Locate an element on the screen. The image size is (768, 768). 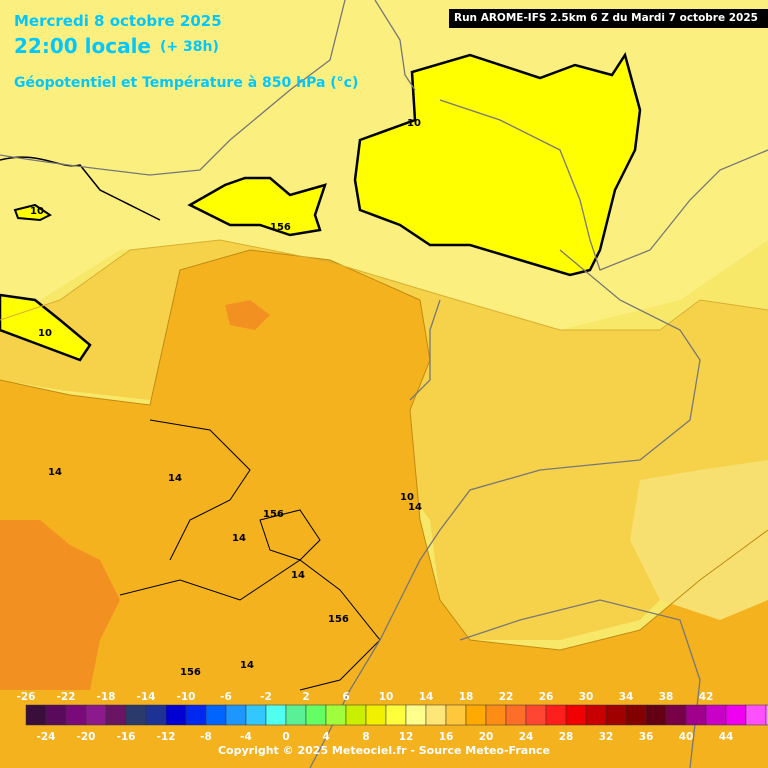
legend-top-label: 2 is located at coordinates (305, 697).